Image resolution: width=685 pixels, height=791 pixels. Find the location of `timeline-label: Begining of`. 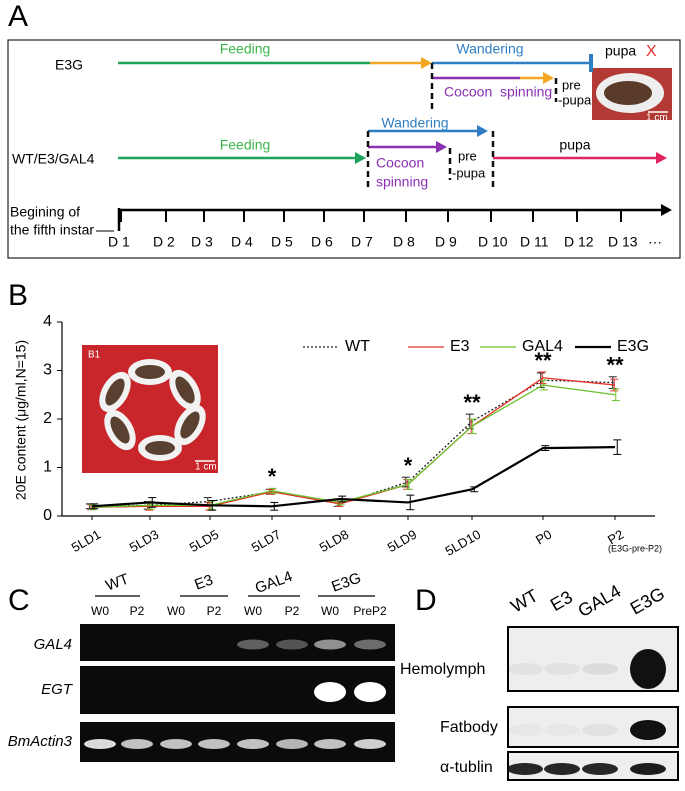

timeline-label: Begining of is located at coordinates (45, 212).